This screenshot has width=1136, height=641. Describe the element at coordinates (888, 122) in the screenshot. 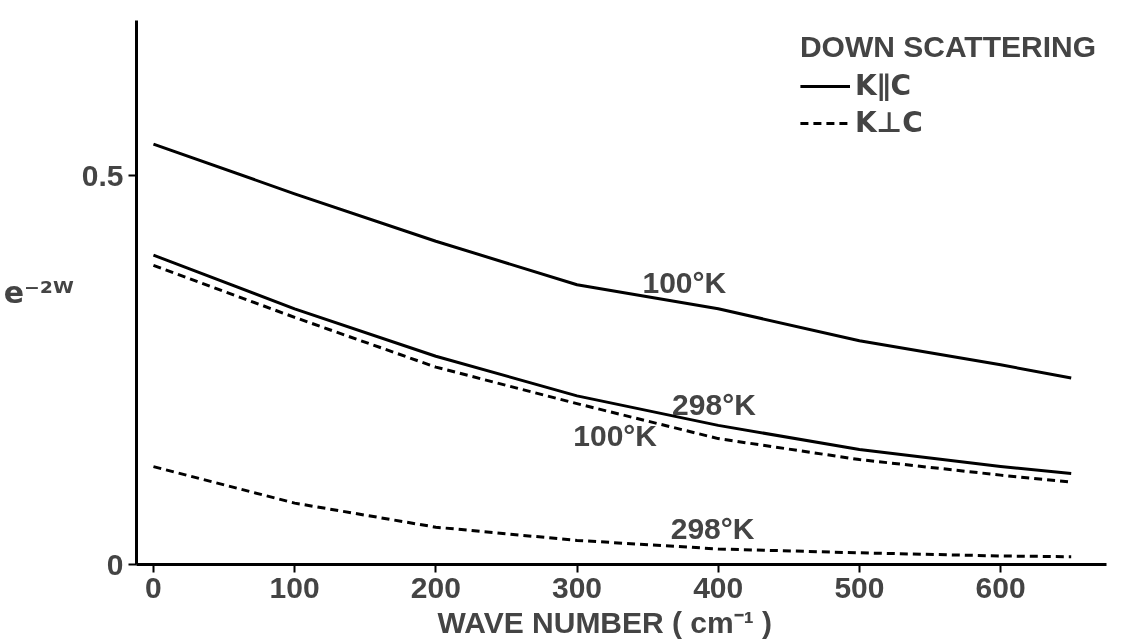

I see `legend-label: K⊥C` at that location.